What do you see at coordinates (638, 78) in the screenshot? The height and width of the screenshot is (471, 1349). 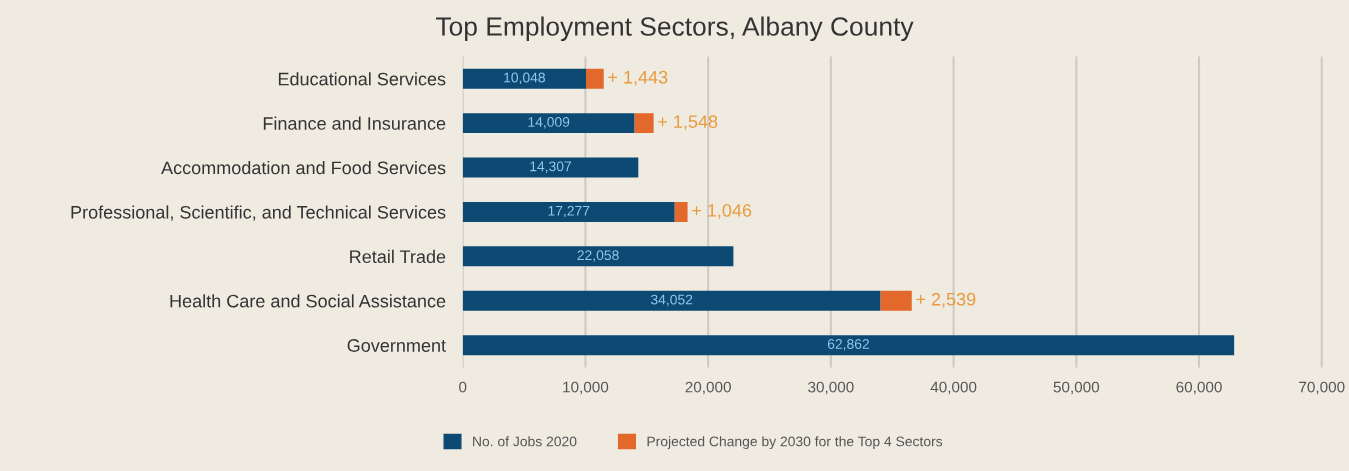 I see `data-label: + 1,443` at bounding box center [638, 78].